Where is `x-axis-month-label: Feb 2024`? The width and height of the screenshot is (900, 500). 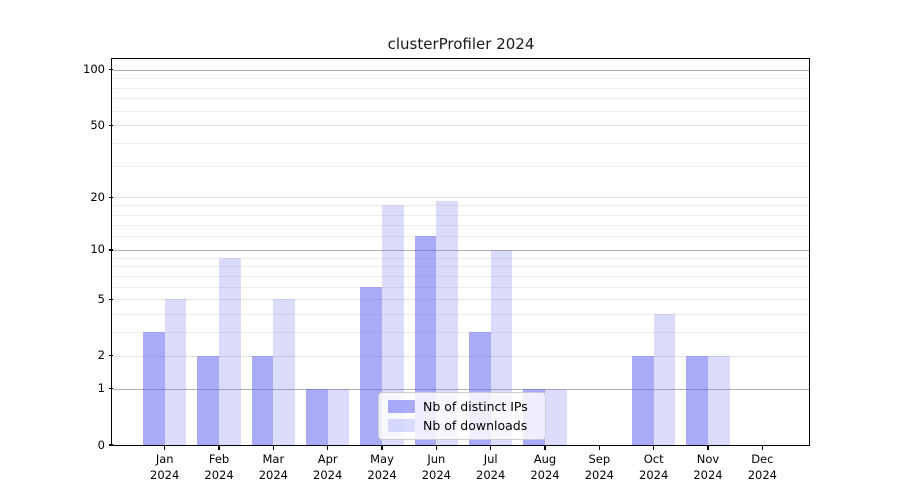 x-axis-month-label: Feb 2024 is located at coordinates (219, 467).